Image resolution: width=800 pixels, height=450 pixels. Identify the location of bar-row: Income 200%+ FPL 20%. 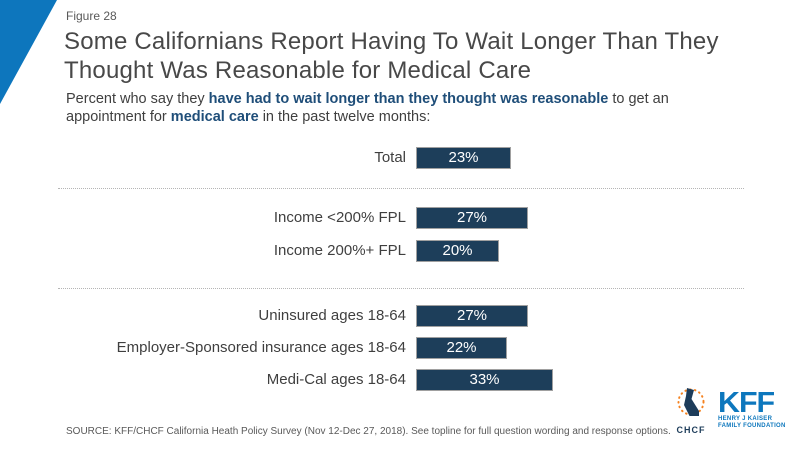
(400, 251).